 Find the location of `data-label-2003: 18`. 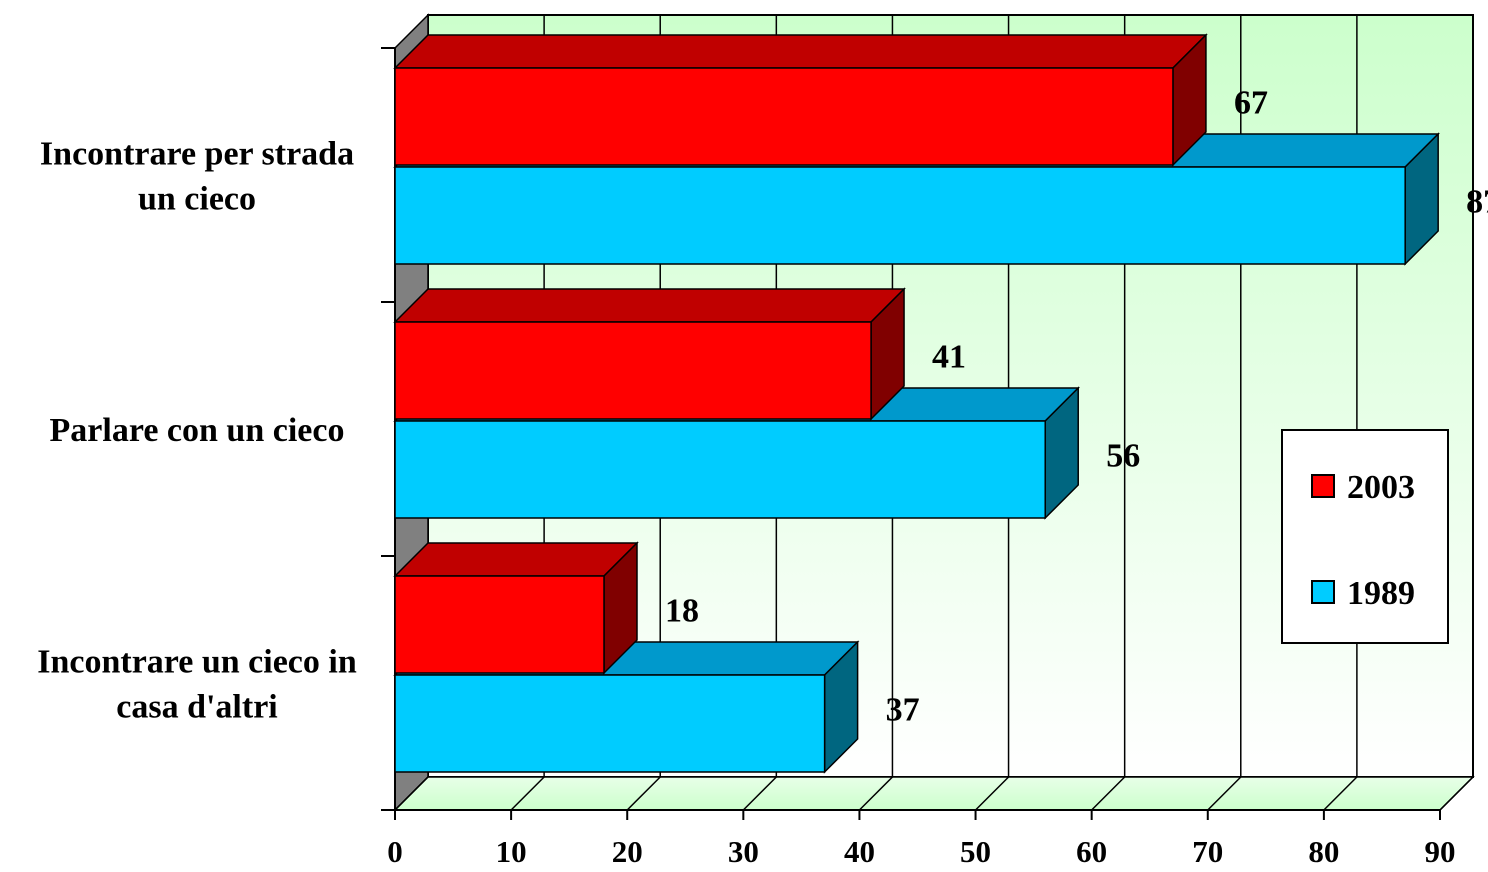

data-label-2003: 18 is located at coordinates (682, 611).